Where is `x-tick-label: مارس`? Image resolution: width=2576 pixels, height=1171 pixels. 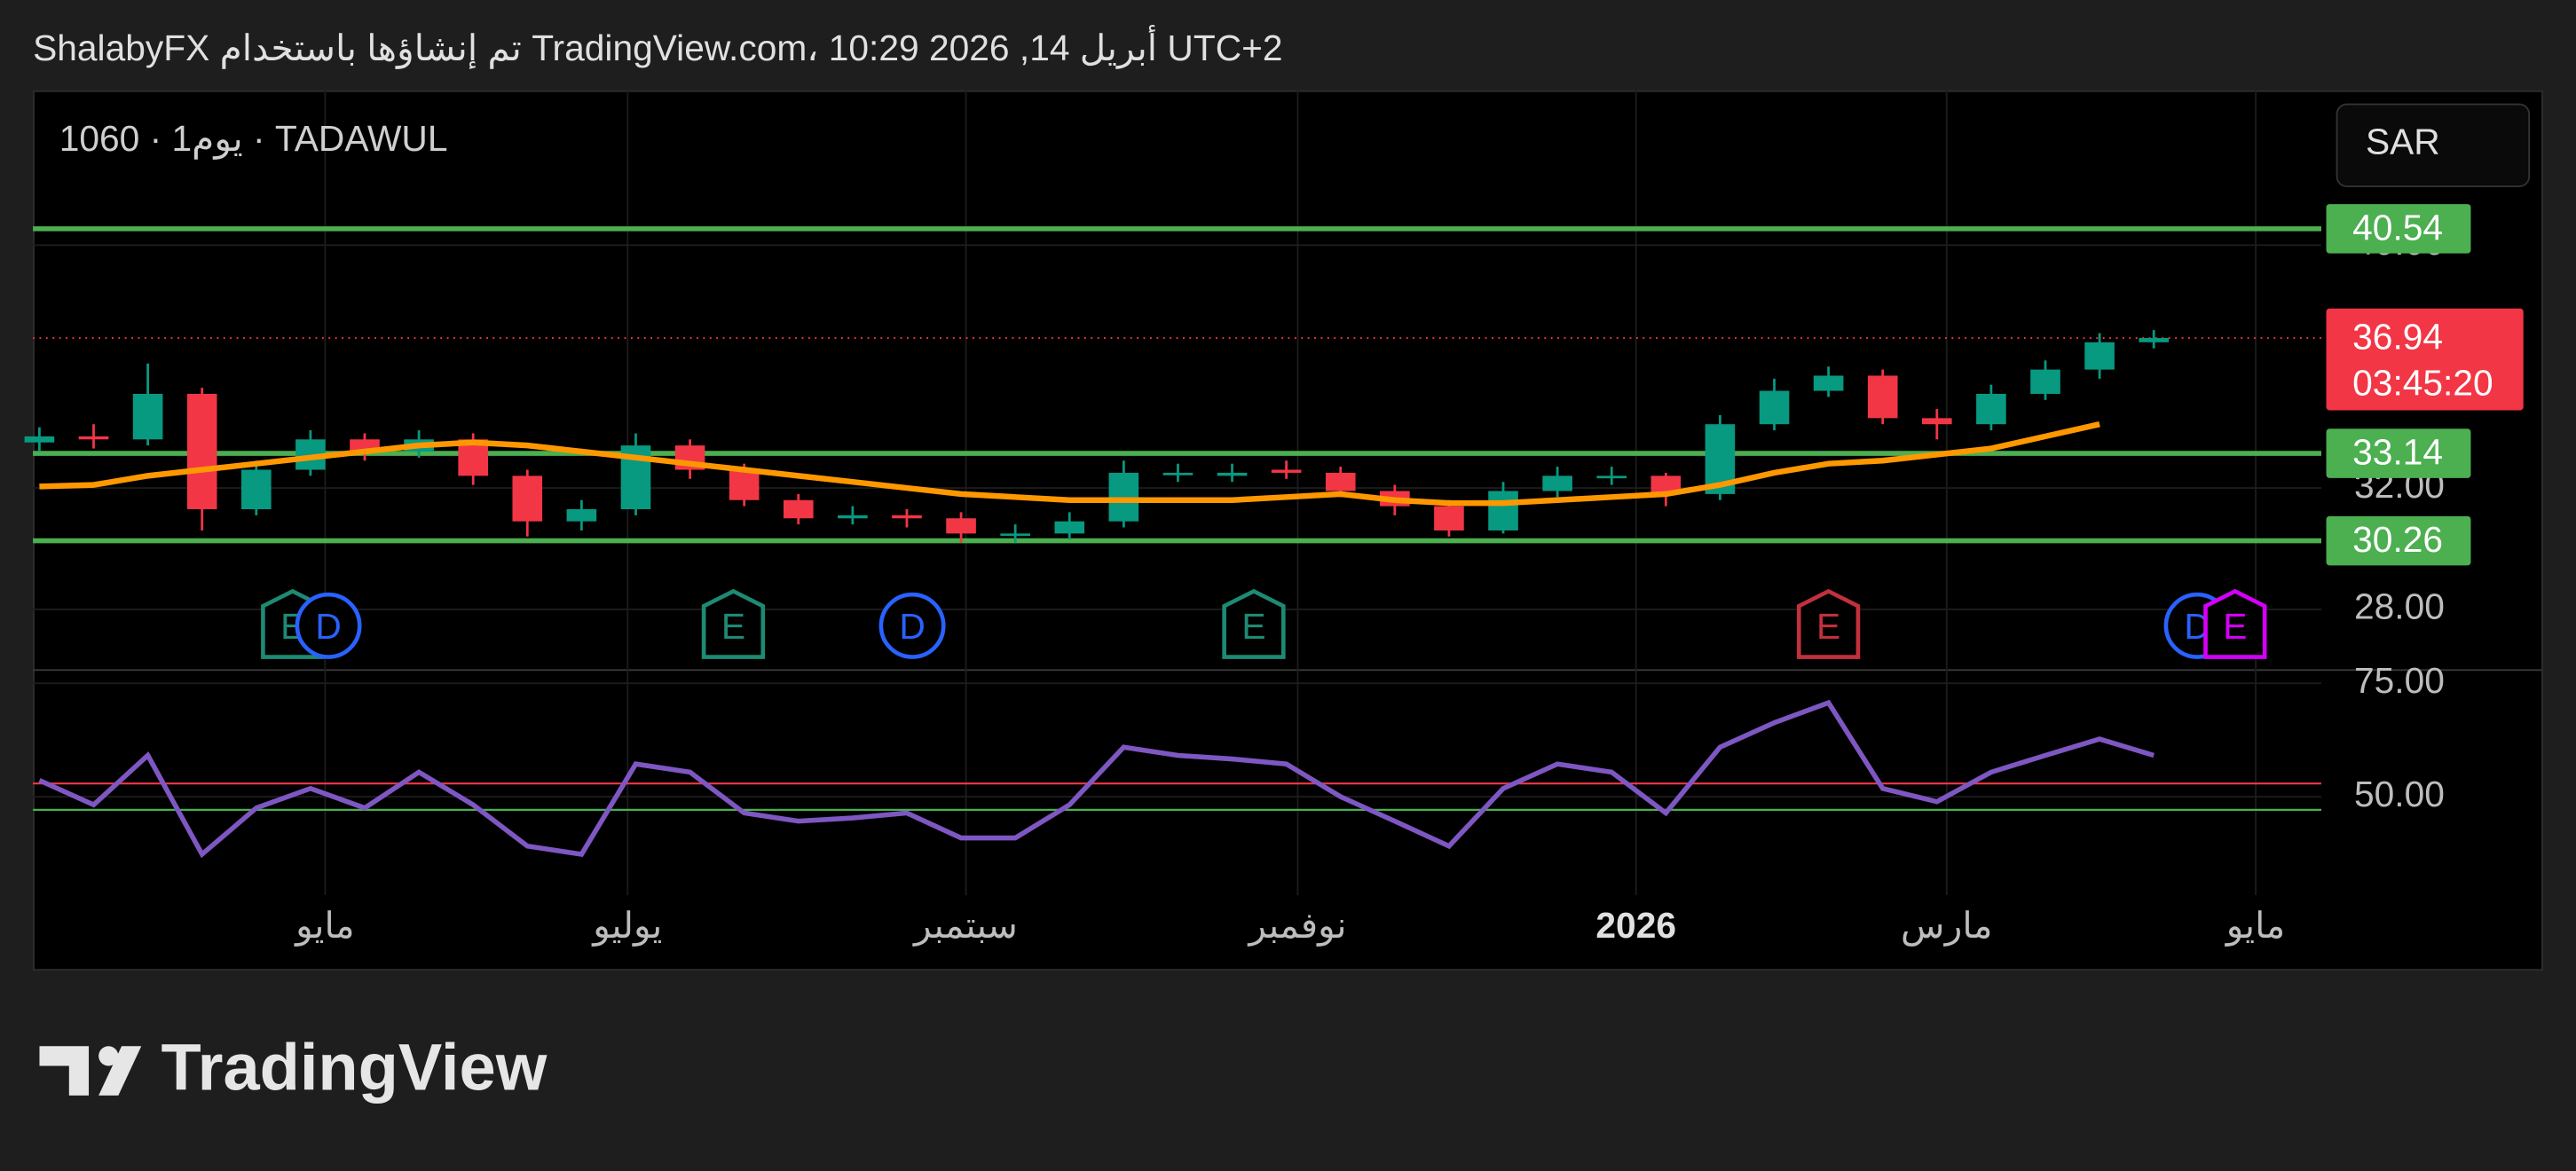
x-tick-label: مارس is located at coordinates (1947, 926).